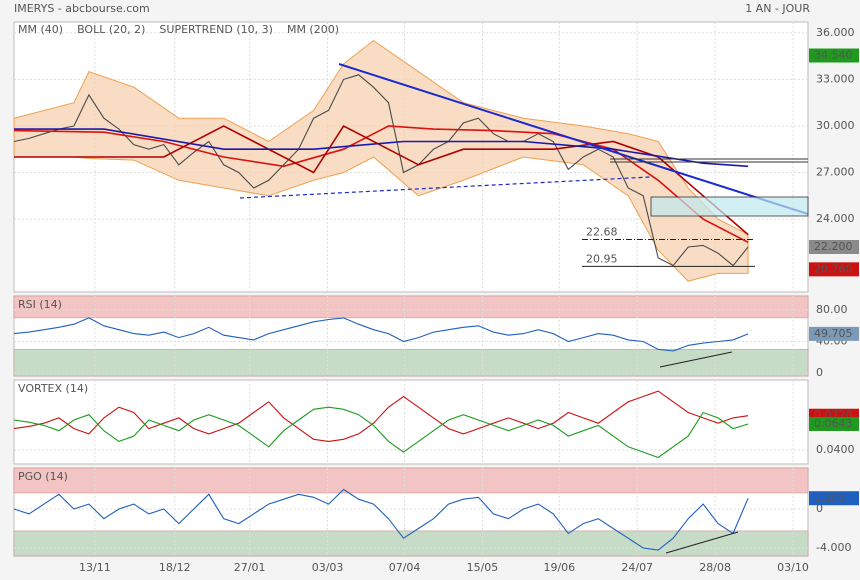 The width and height of the screenshot is (860, 580). Describe the element at coordinates (559, 567) in the screenshot. I see `x-tick-label: 19/06` at that location.